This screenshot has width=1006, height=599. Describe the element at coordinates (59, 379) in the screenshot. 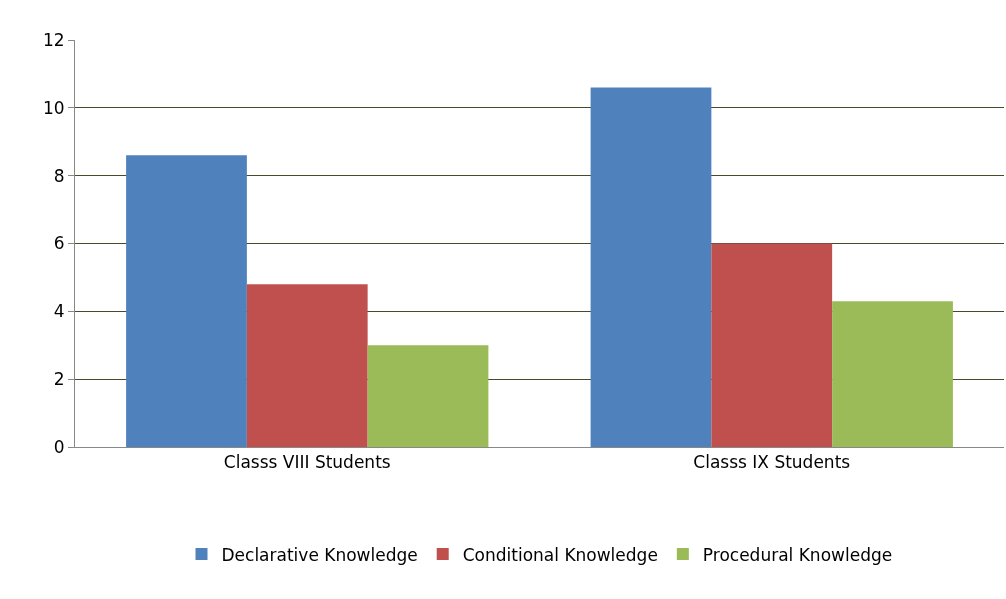

I see `y-tick-label: 2` at that location.